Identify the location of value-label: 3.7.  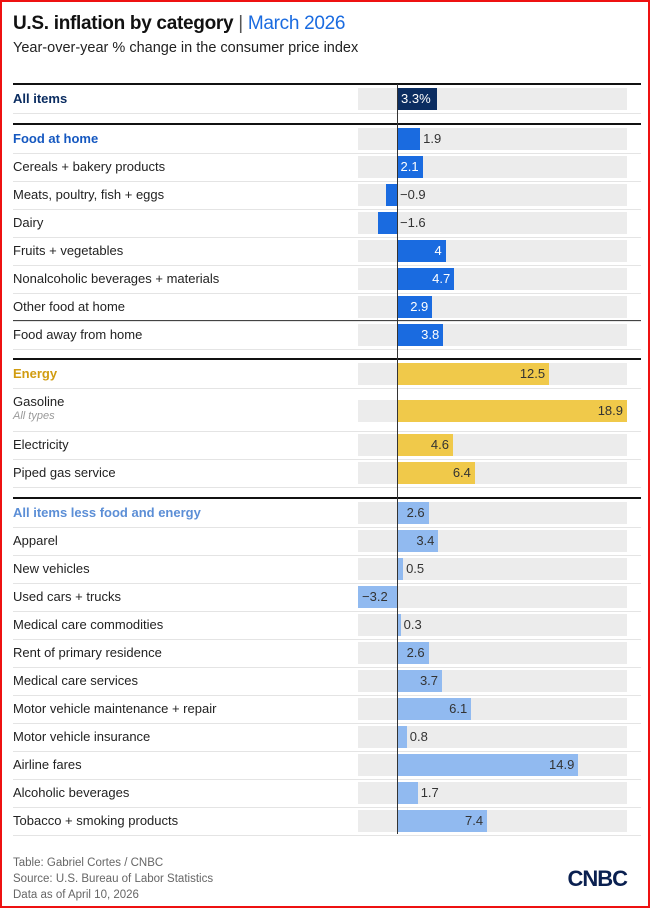
(429, 680).